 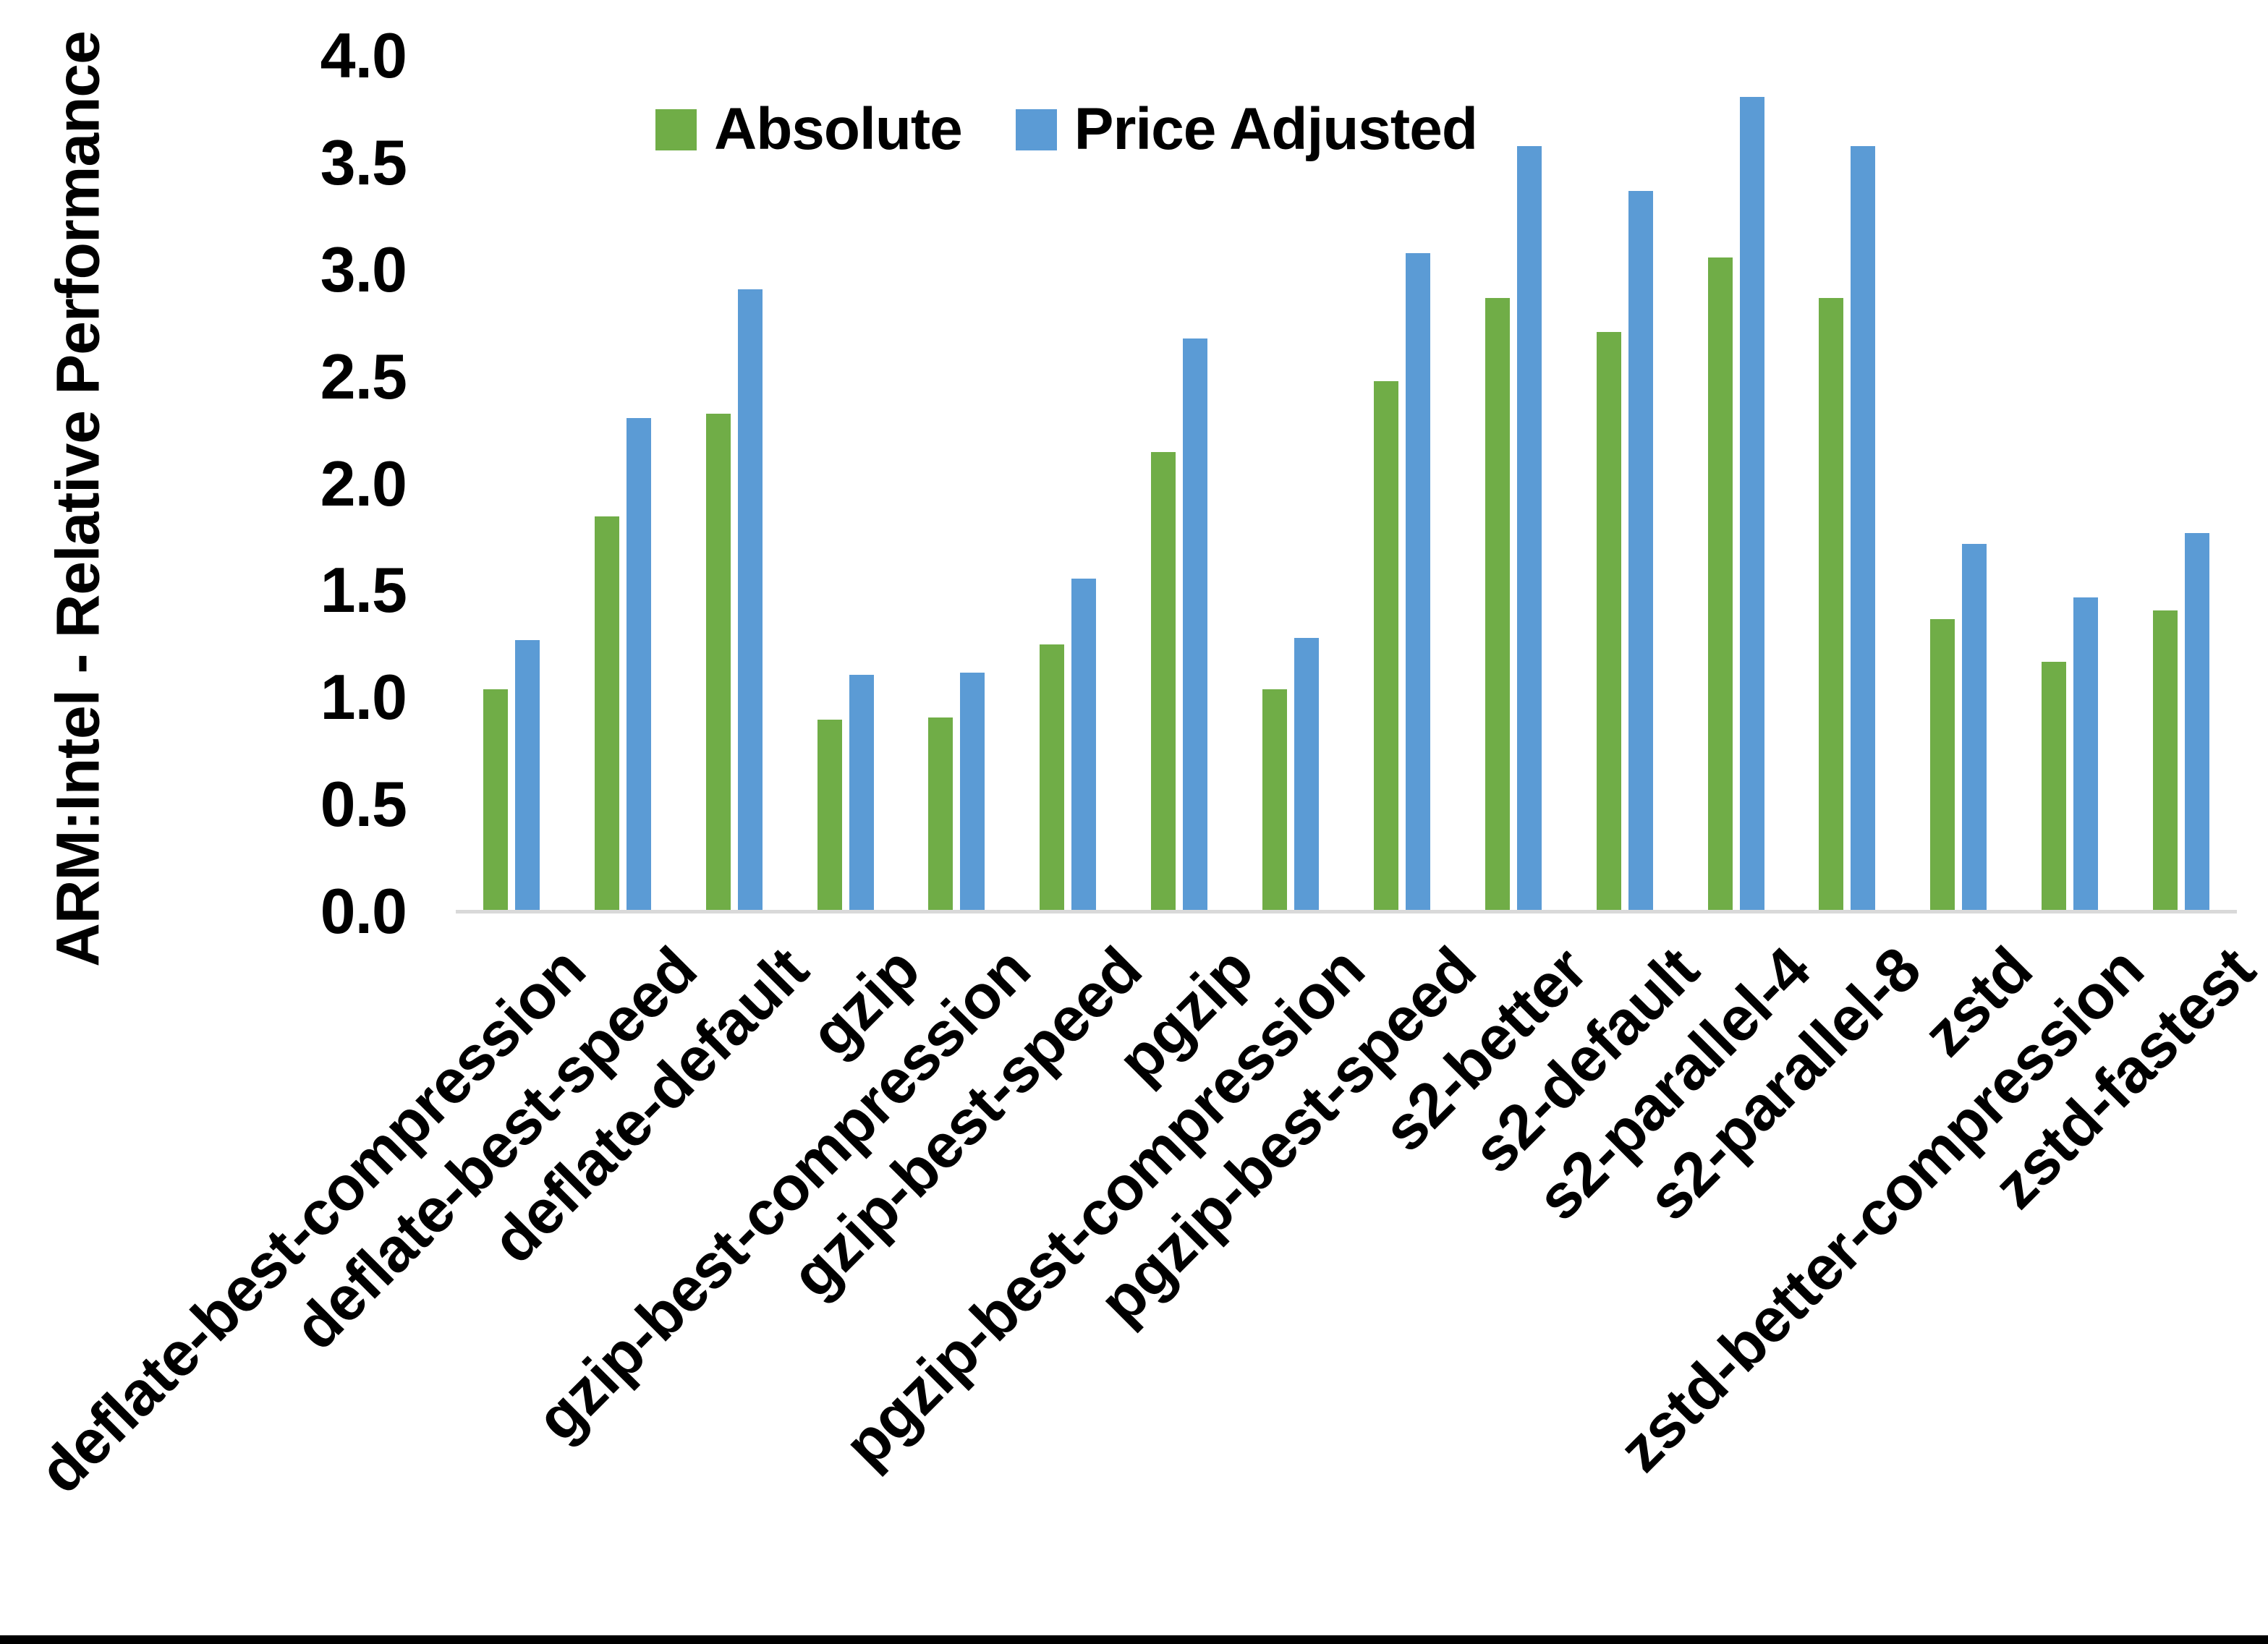 I want to click on legend-label-price-adjusted: Price Adjusted, so click(x=1276, y=129).